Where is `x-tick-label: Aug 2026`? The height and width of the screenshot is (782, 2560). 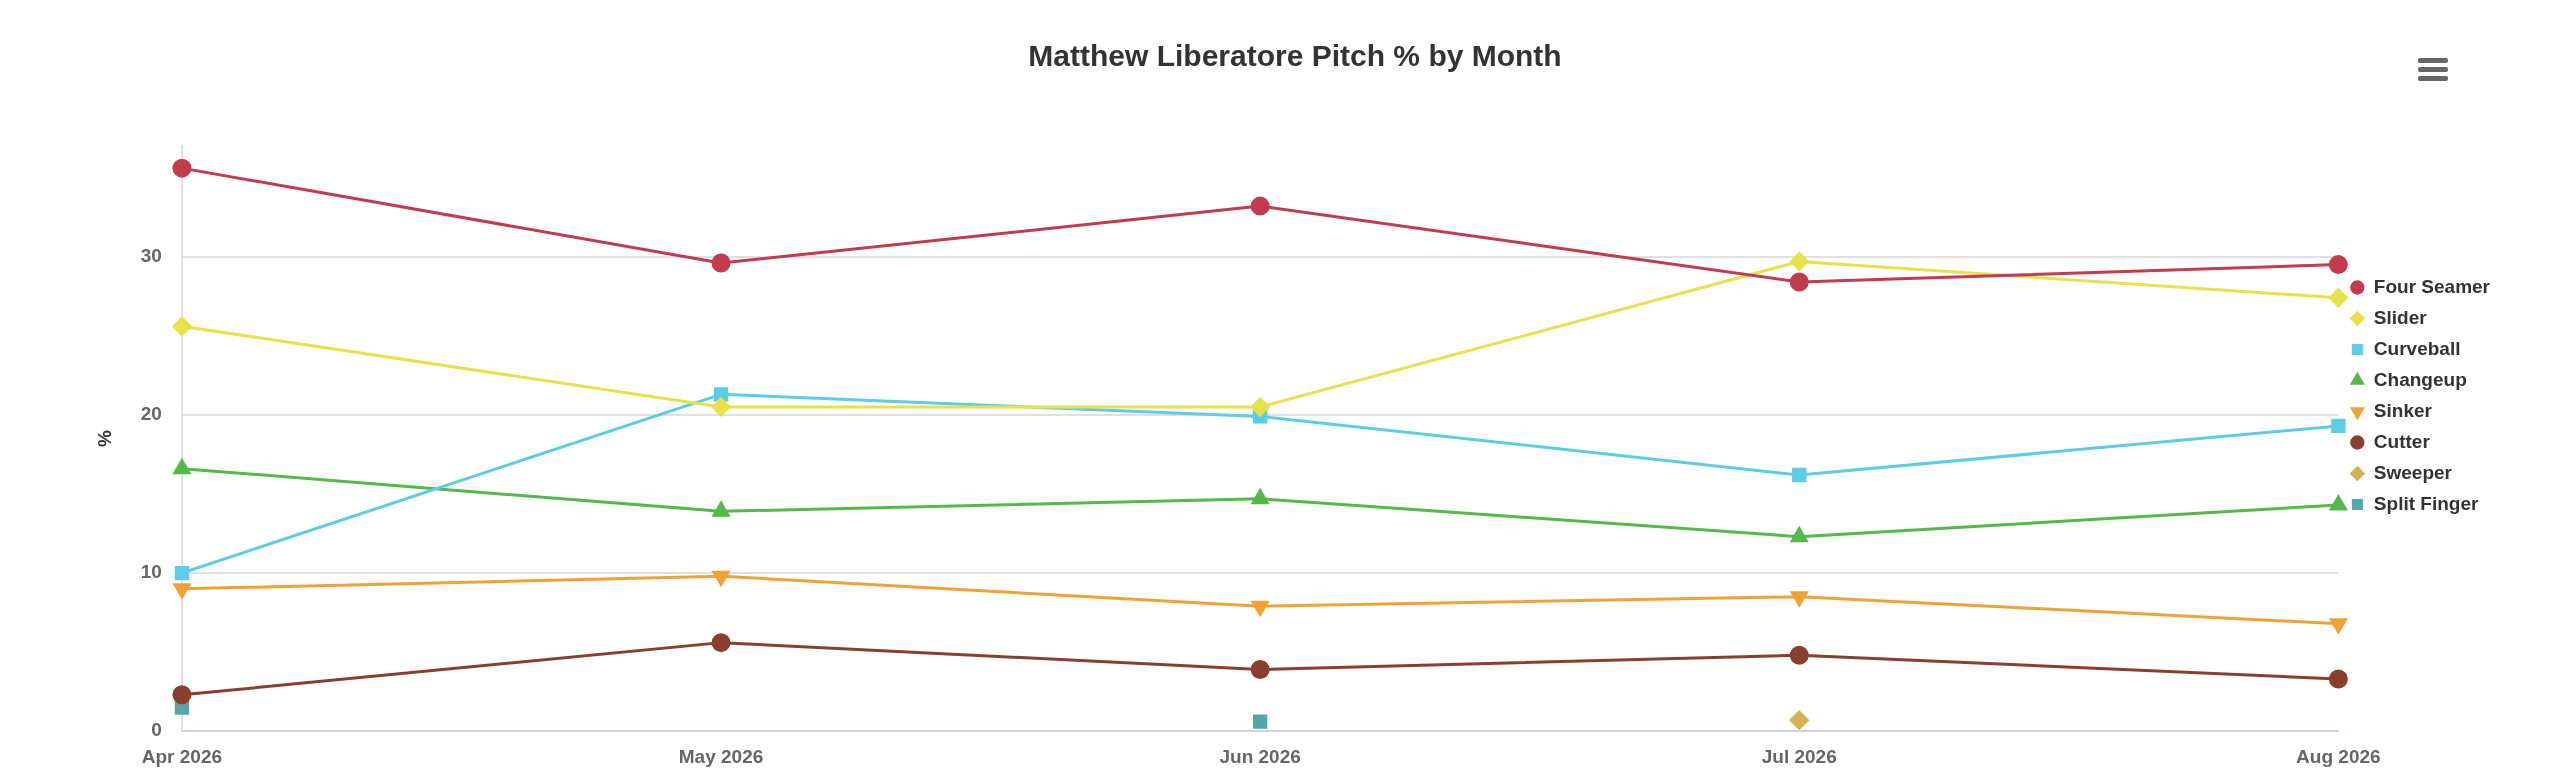 x-tick-label: Aug 2026 is located at coordinates (2338, 756).